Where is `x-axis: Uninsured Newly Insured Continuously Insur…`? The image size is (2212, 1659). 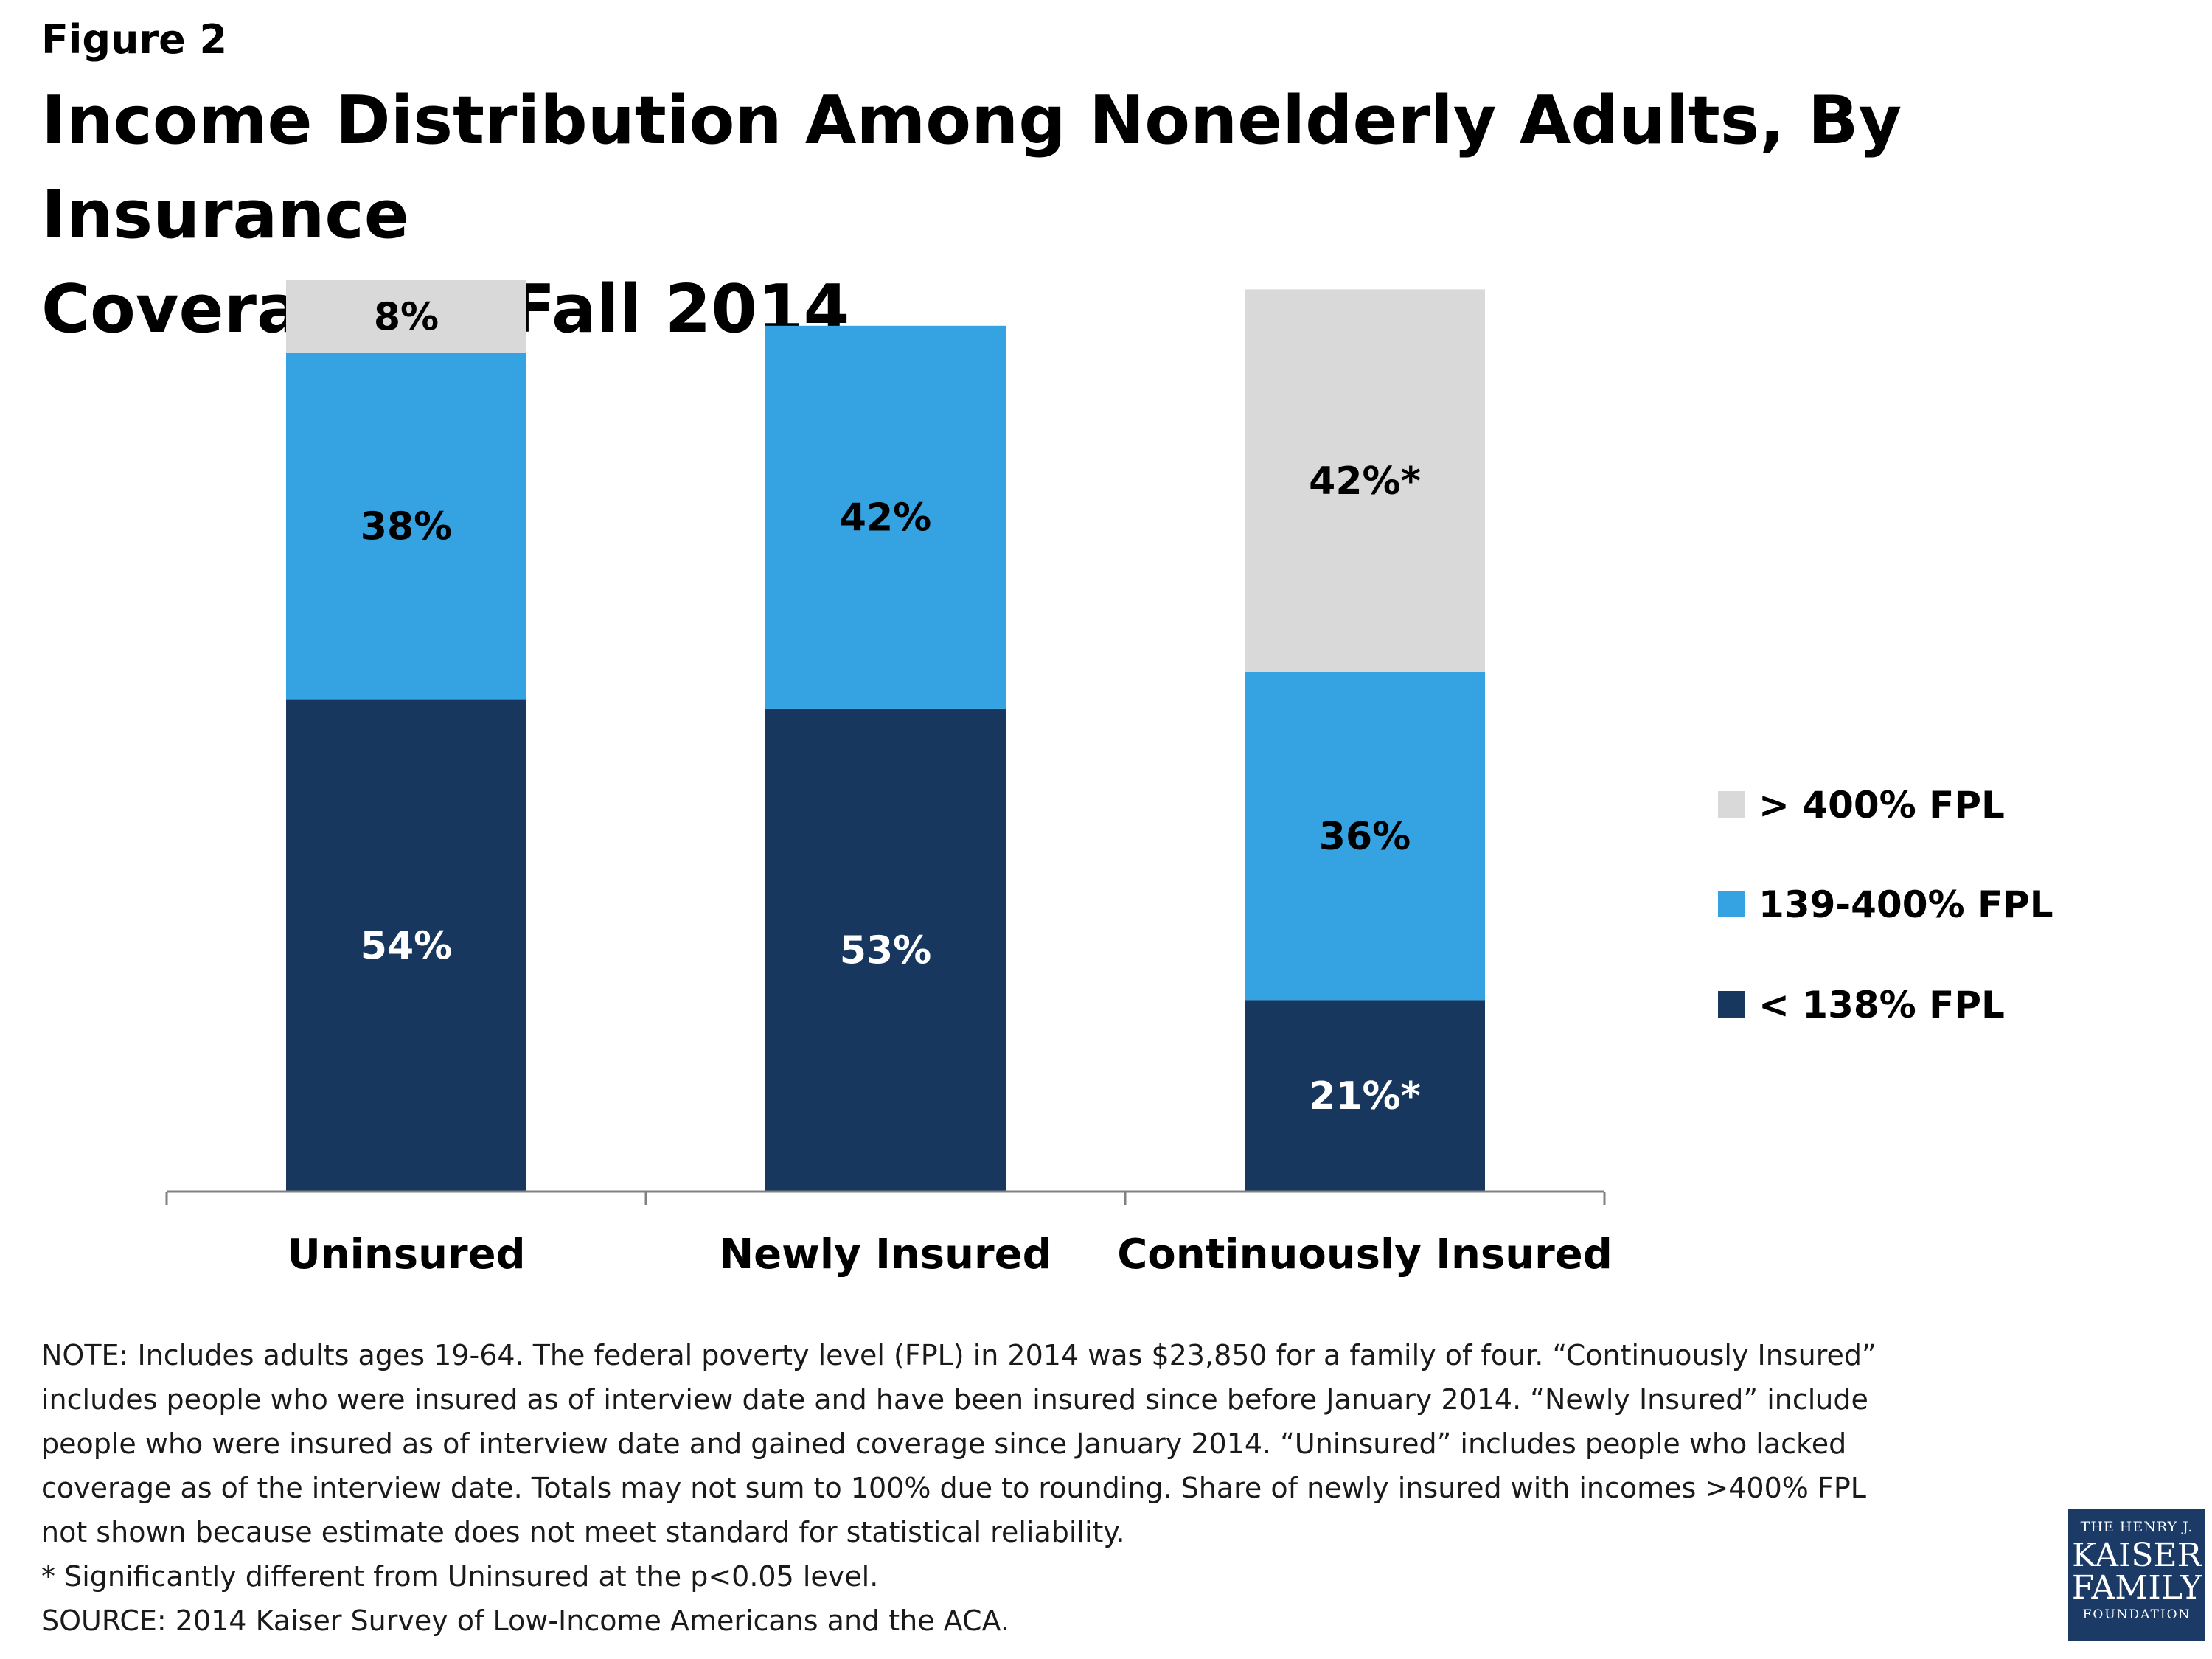 x-axis: Uninsured Newly Insured Continuously Insur… is located at coordinates (889, 1234).